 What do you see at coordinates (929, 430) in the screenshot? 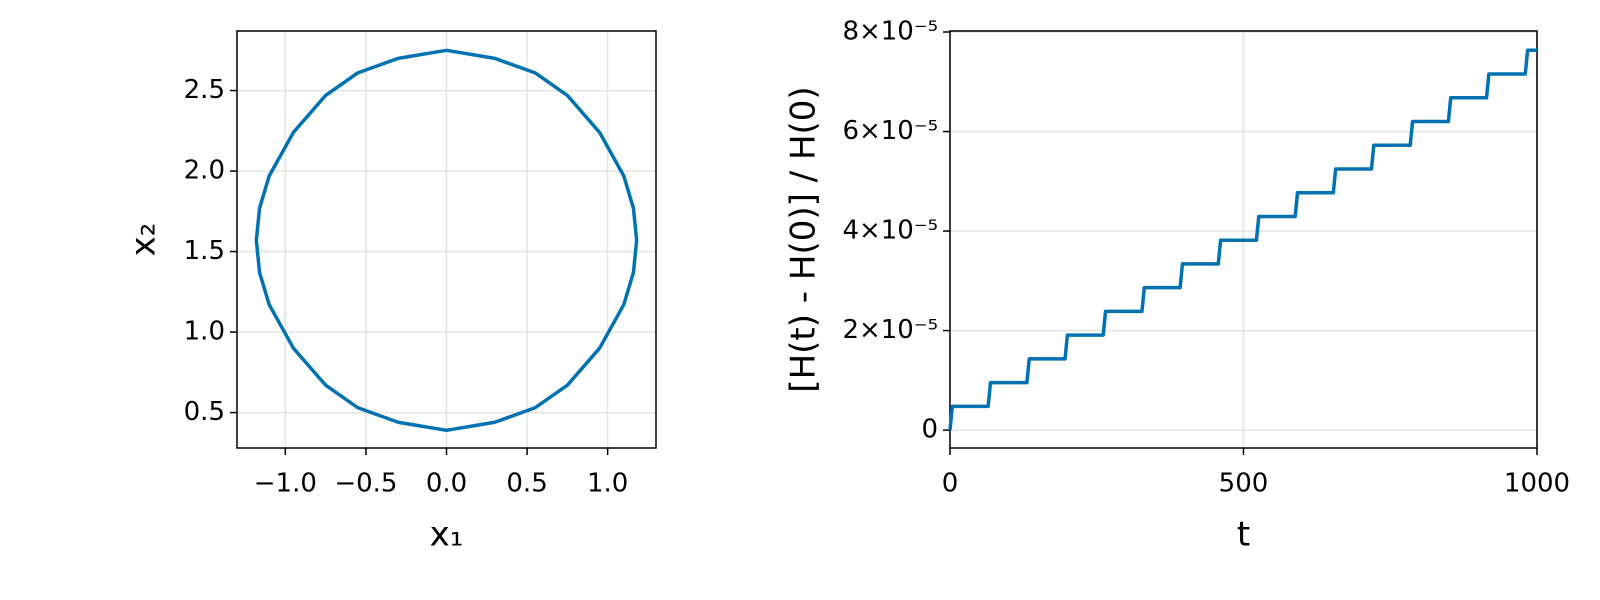
I see `y-tick-label: 0` at bounding box center [929, 430].